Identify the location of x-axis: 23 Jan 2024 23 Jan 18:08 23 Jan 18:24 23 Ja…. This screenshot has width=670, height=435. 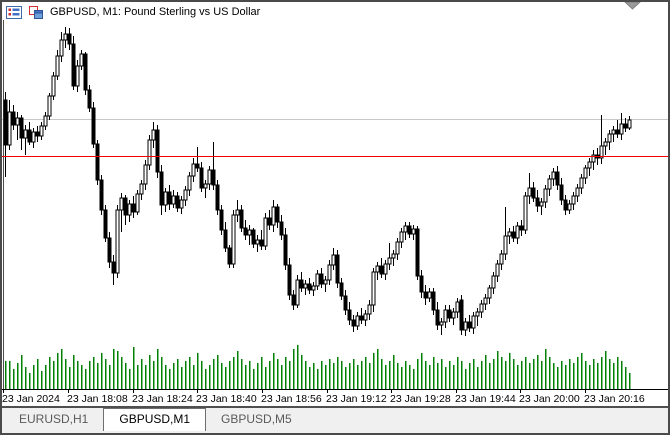
(335, 396).